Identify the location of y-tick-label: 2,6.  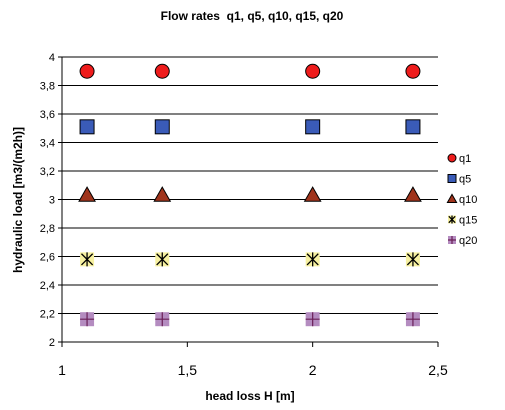
(47, 258).